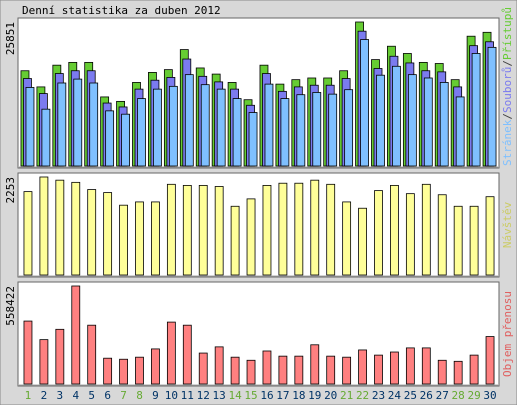  What do you see at coordinates (507, 142) in the screenshot?
I see `legend-entry: Stránek` at bounding box center [507, 142].